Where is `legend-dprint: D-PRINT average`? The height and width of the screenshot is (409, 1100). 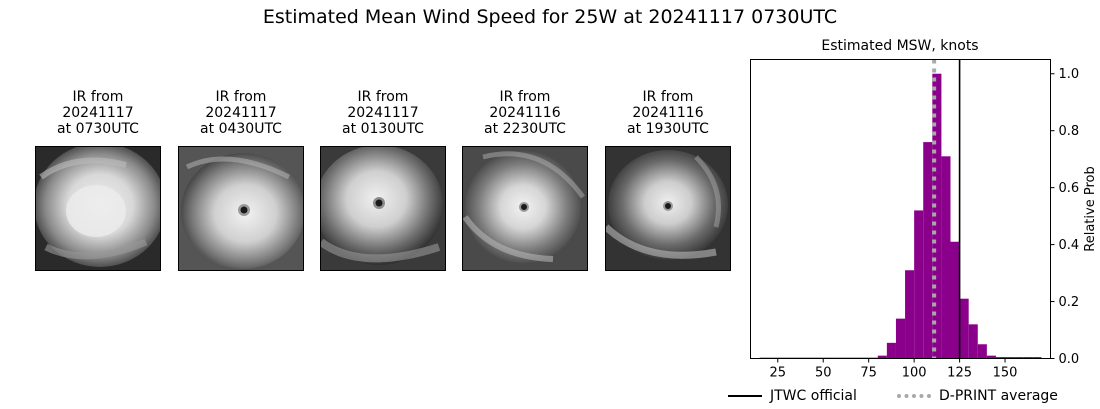
legend-dprint: D-PRINT average is located at coordinates (977, 396).